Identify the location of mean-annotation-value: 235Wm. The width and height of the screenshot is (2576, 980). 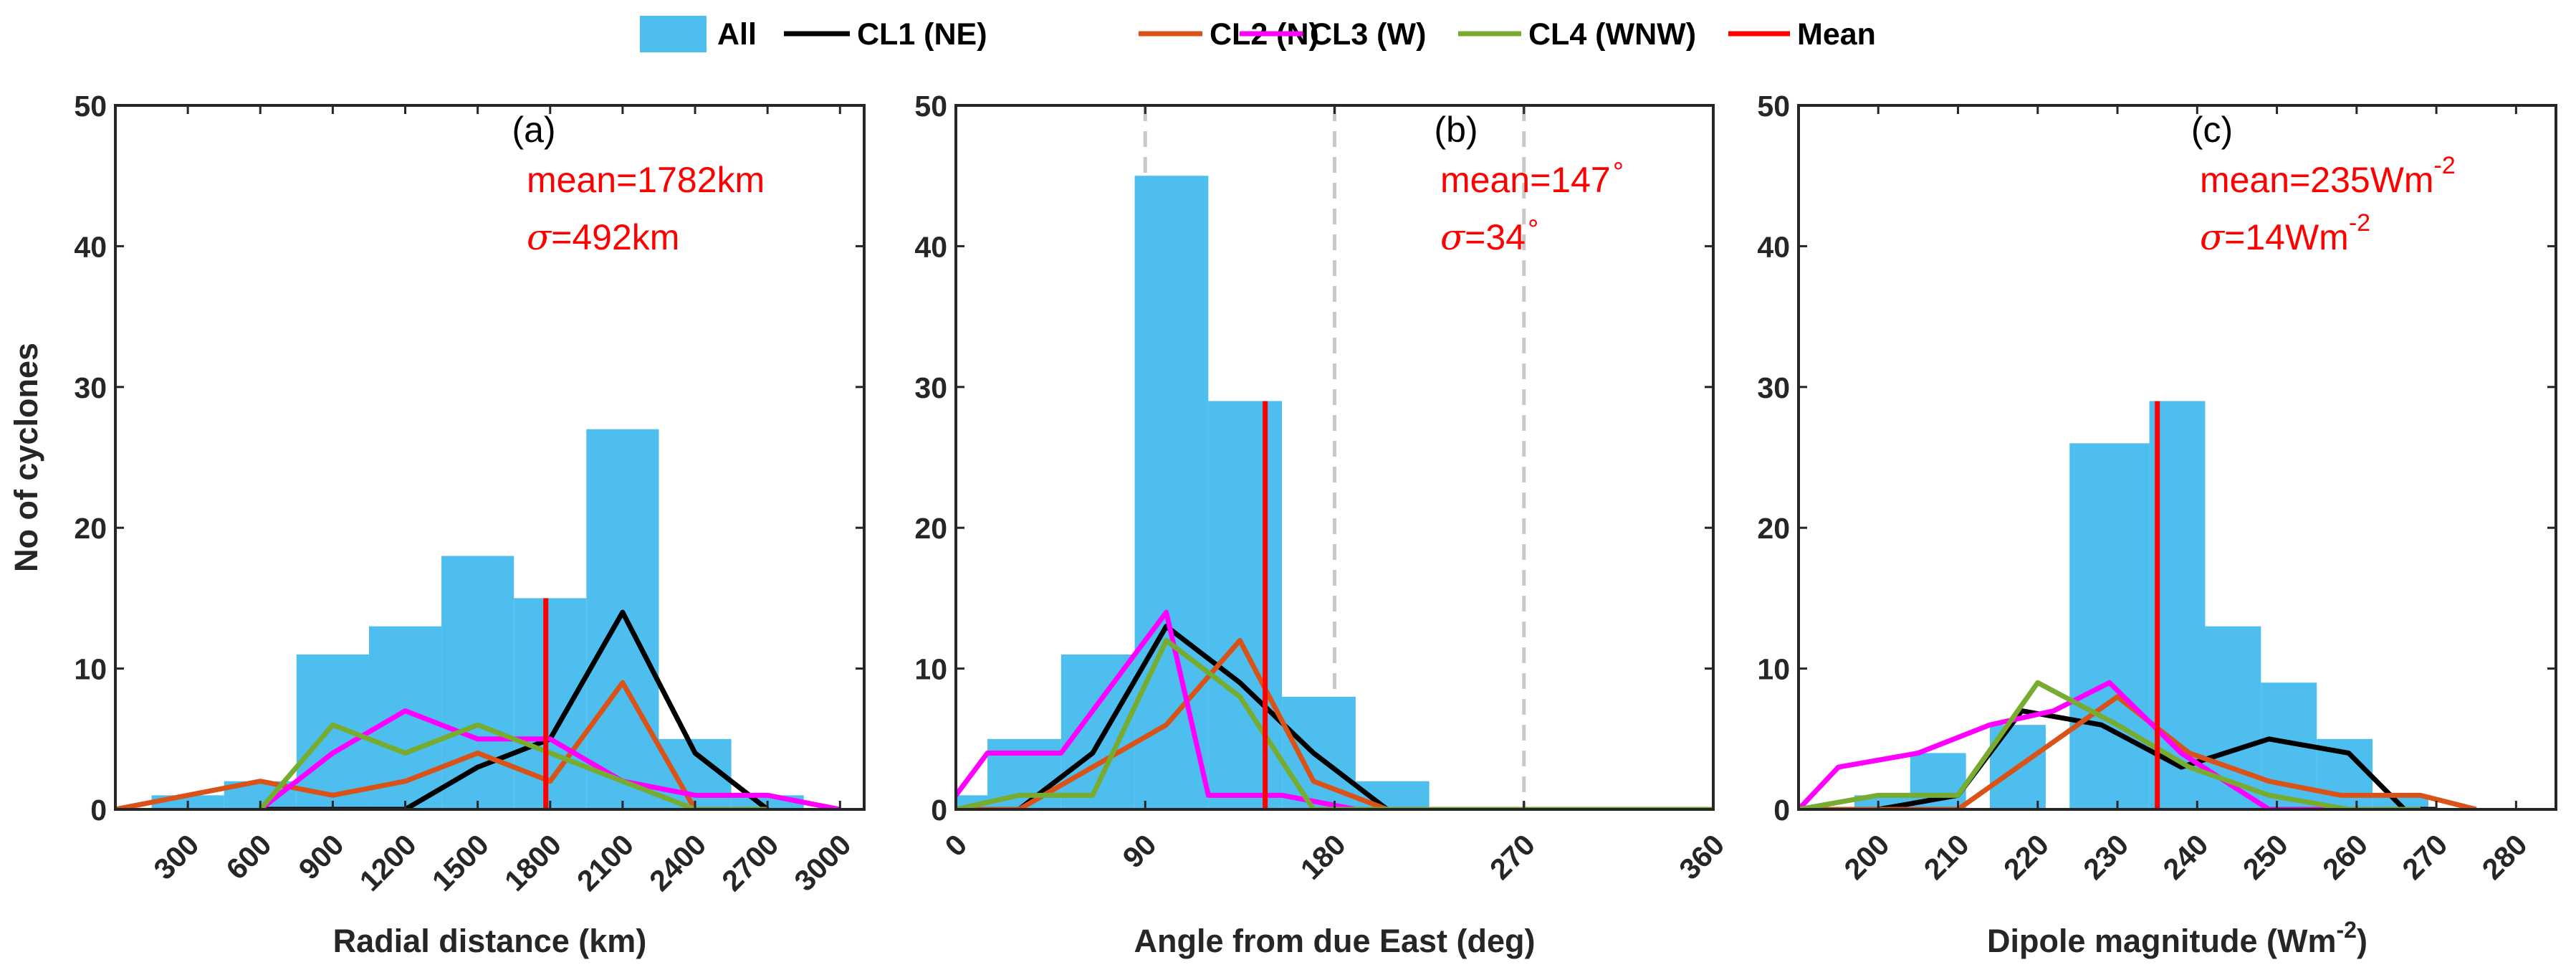
(2371, 180).